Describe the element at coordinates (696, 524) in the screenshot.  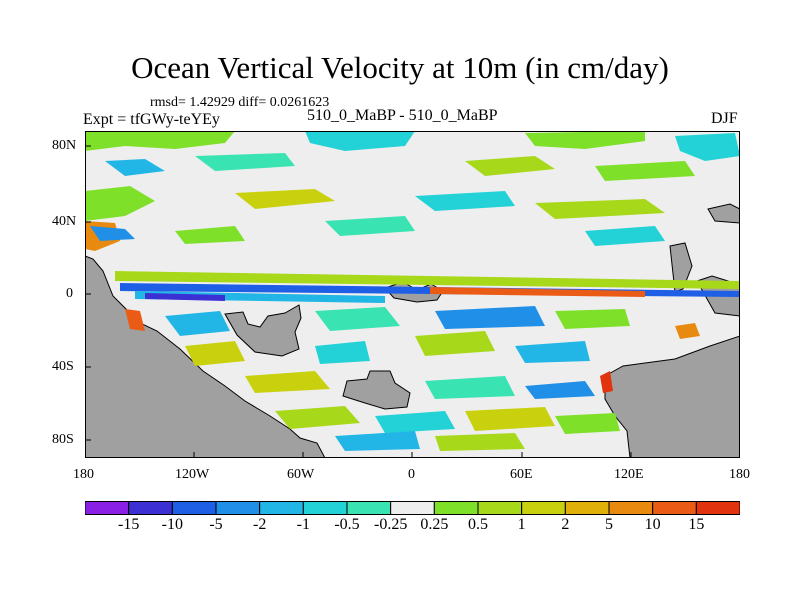
I see `colorbar-label: 15` at that location.